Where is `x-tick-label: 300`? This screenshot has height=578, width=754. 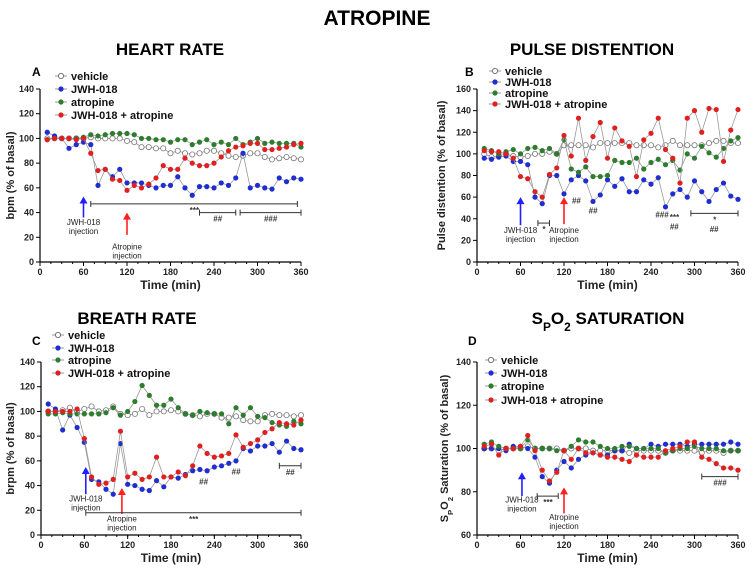 x-tick-label: 300 is located at coordinates (257, 545).